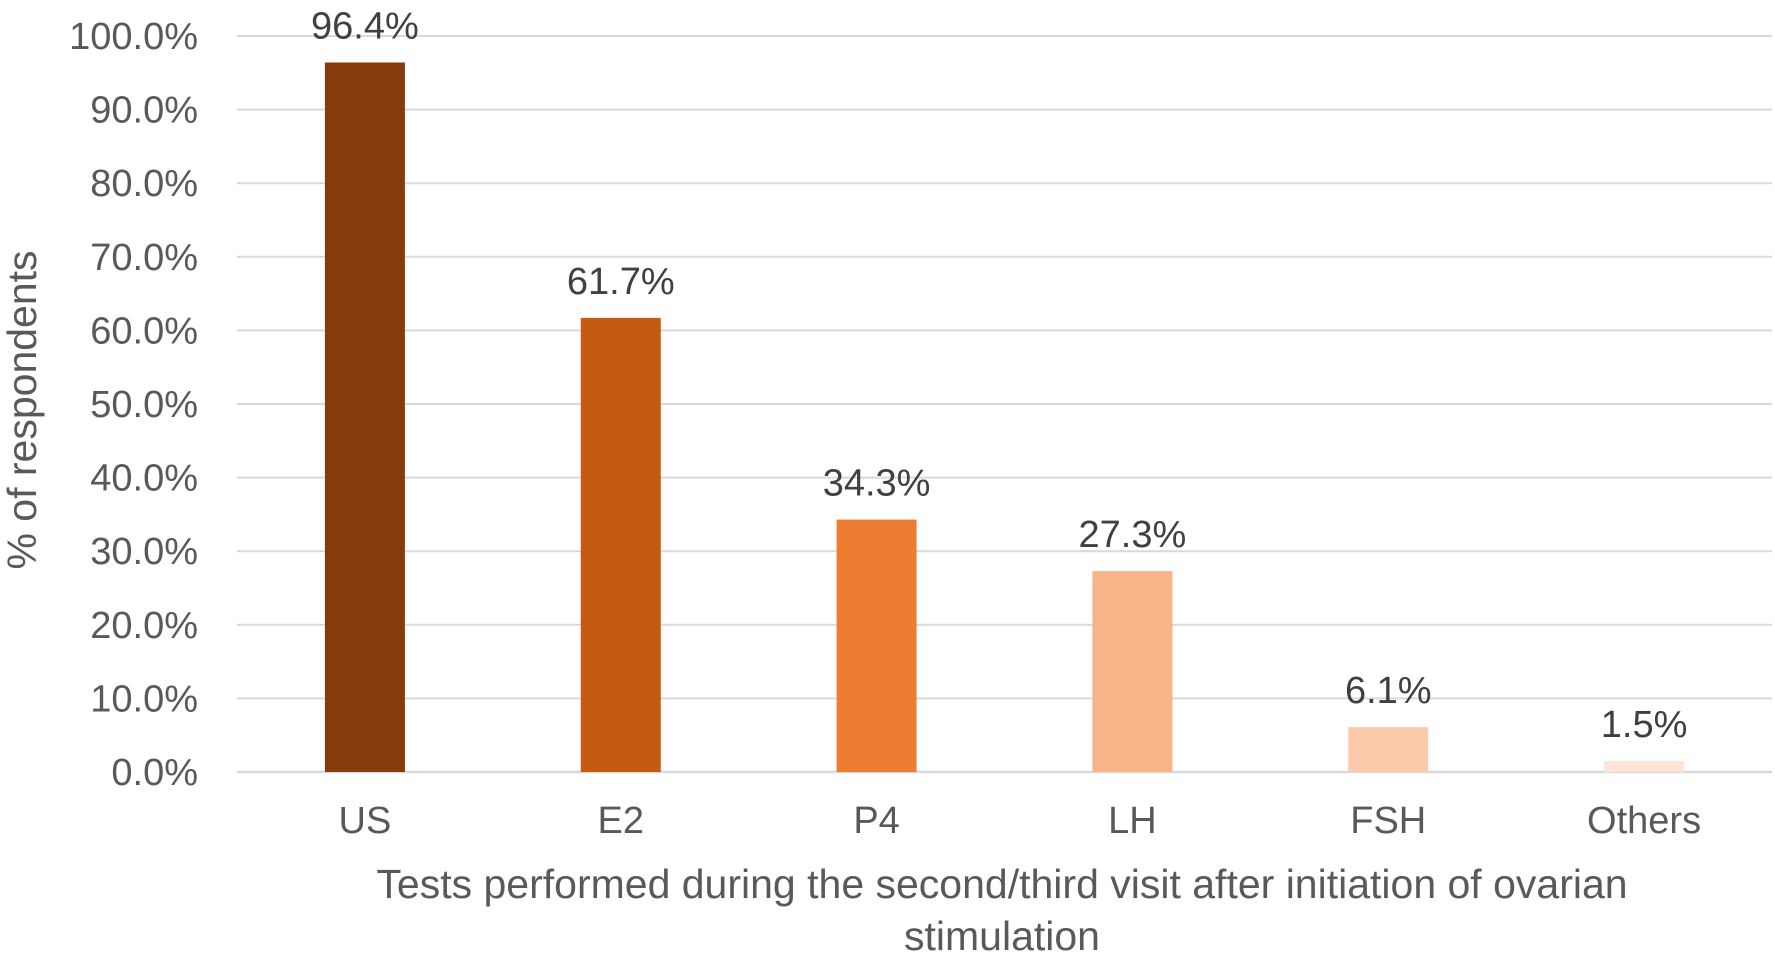 This screenshot has height=960, width=1775. What do you see at coordinates (144, 552) in the screenshot?
I see `y-tick-label: 30.0%` at bounding box center [144, 552].